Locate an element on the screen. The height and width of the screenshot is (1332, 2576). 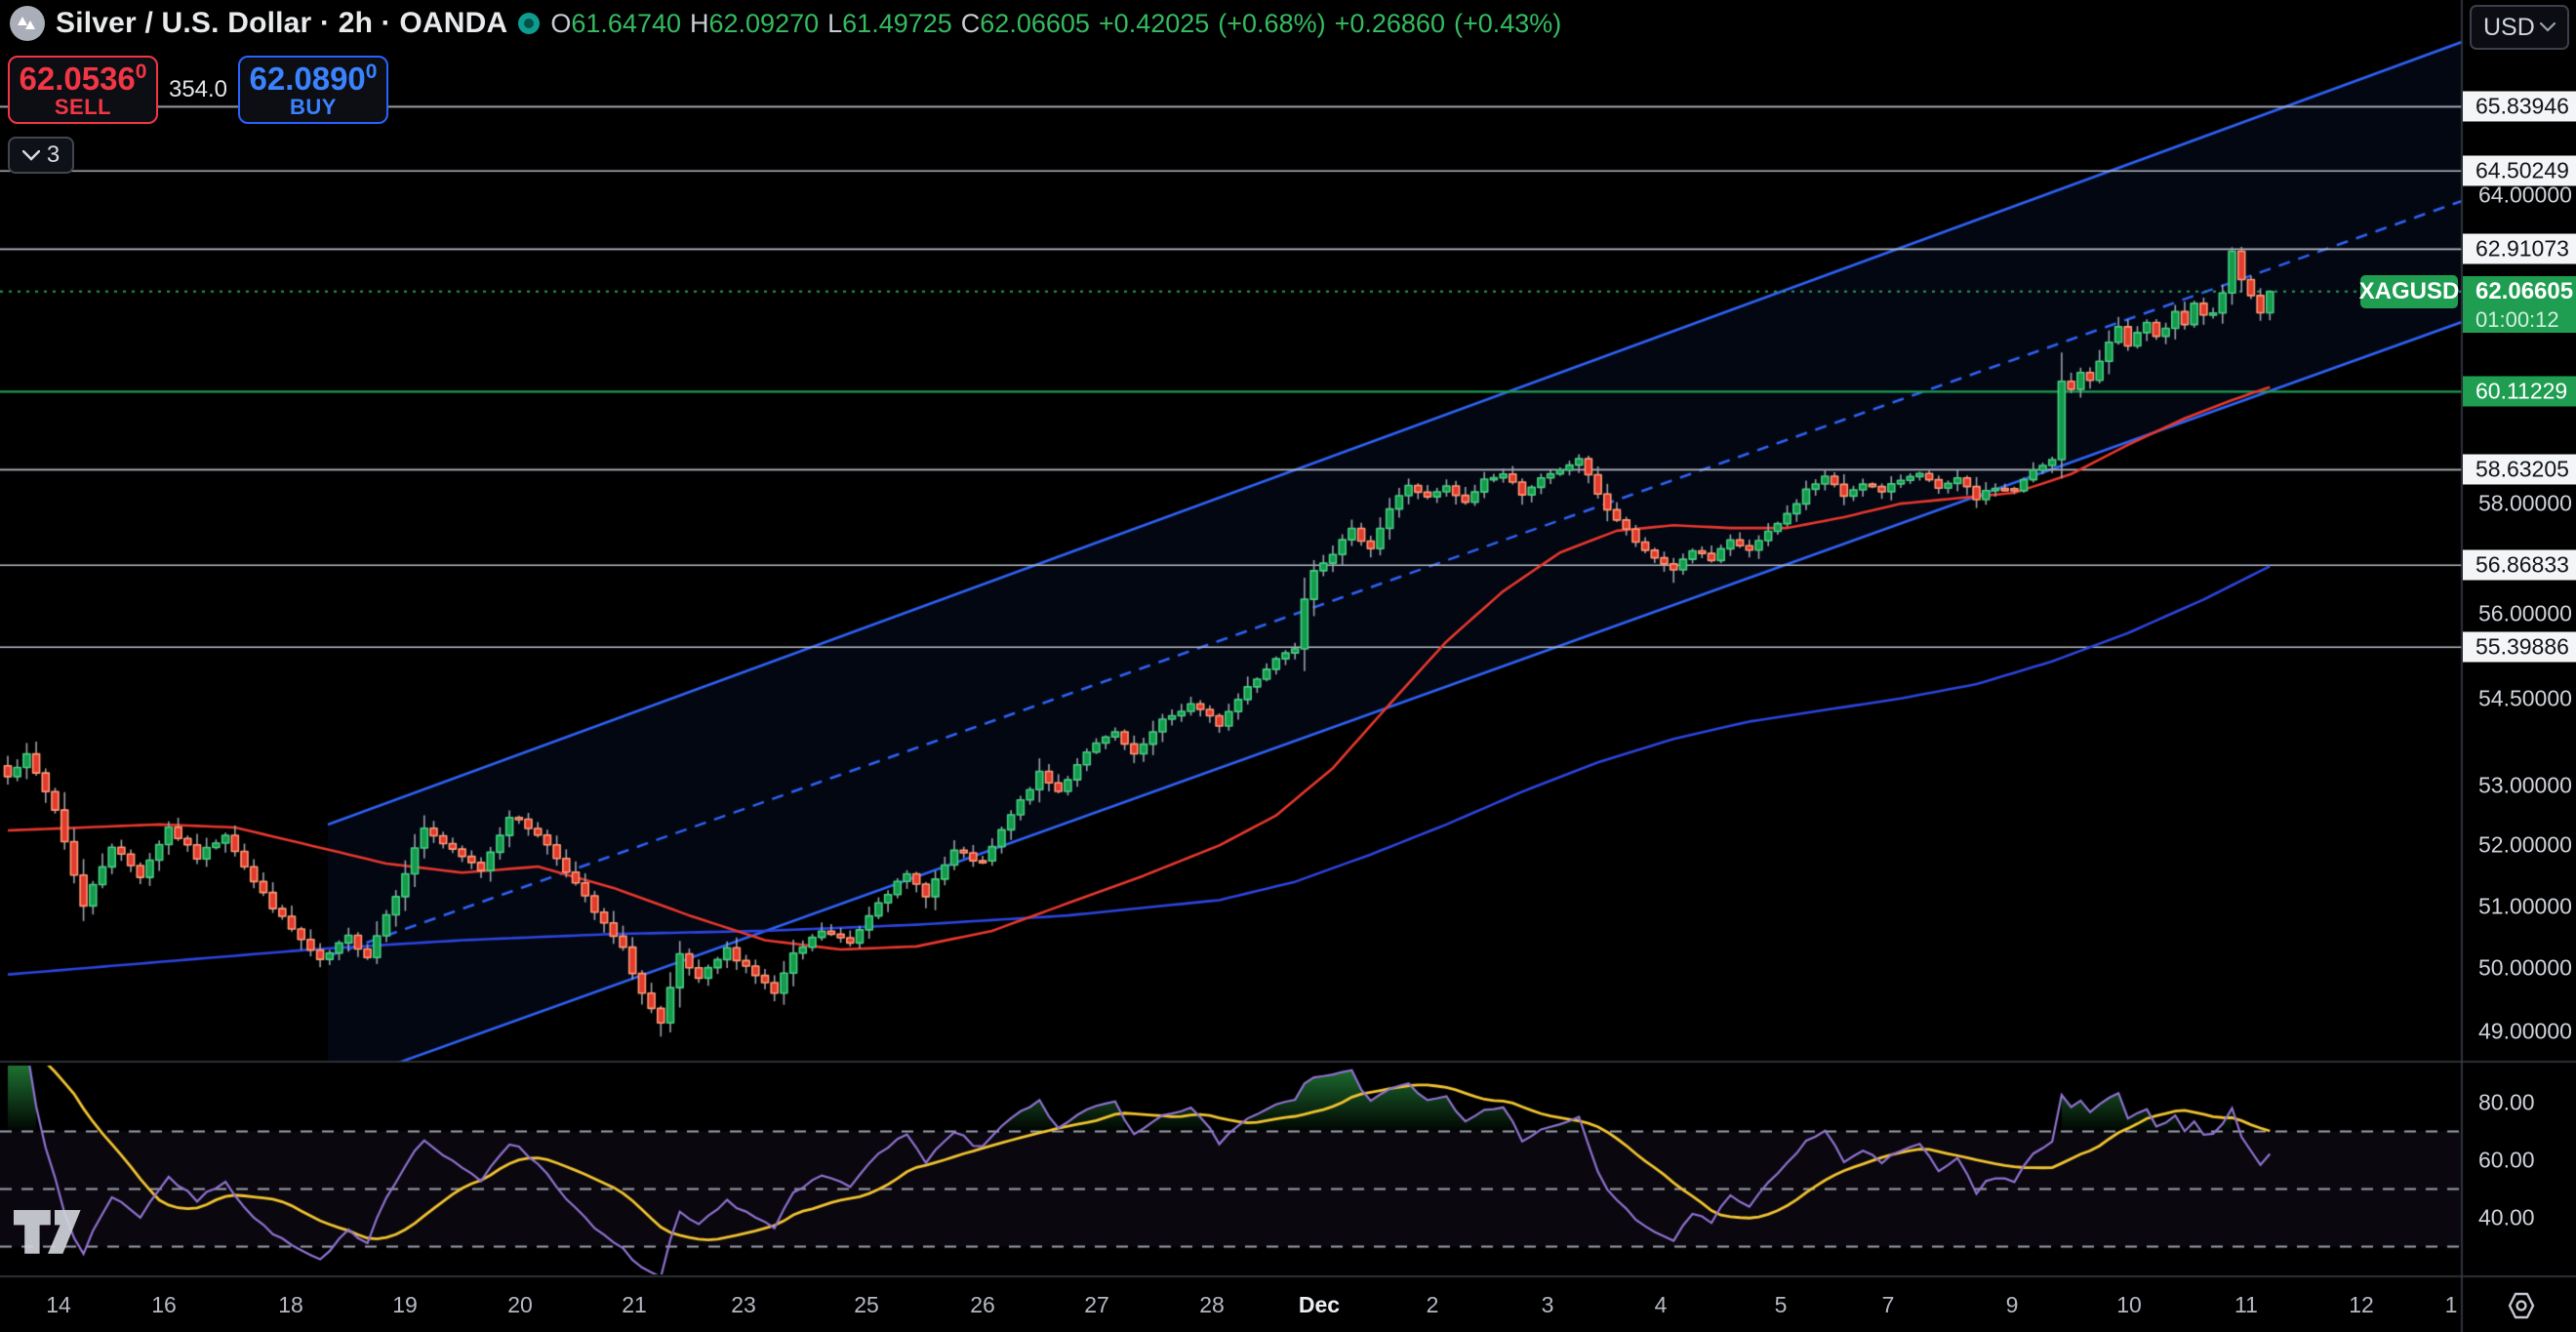
sell-price-pip: 0 is located at coordinates (141, 71).